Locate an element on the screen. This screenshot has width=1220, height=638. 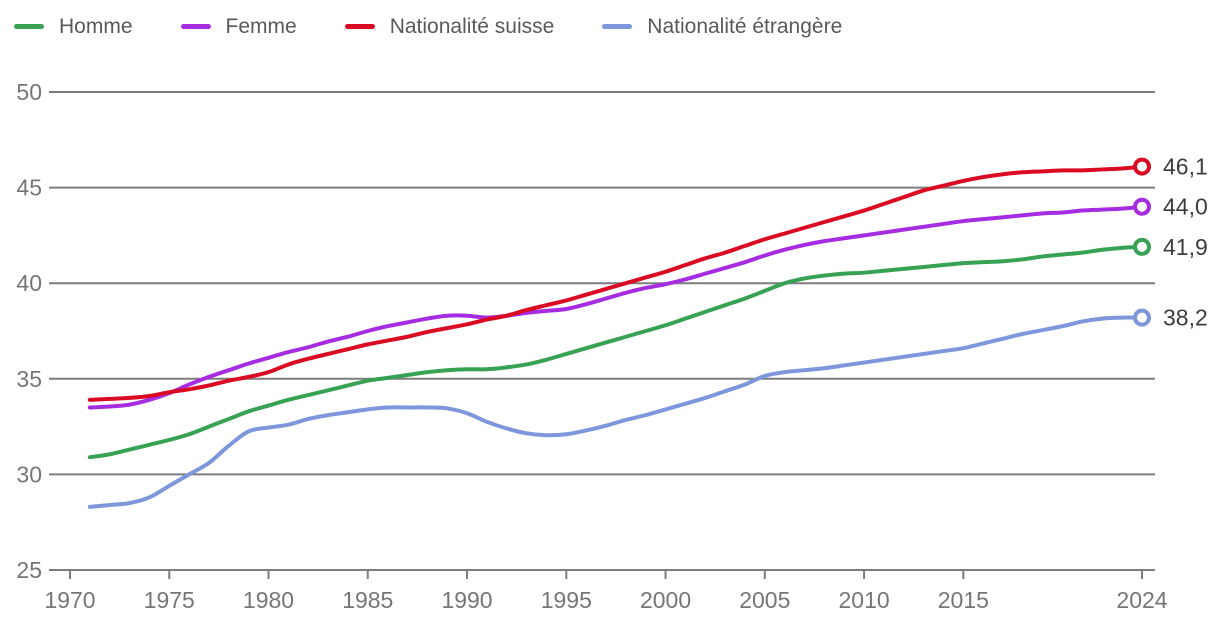
x-axis-label: 2010 is located at coordinates (863, 600).